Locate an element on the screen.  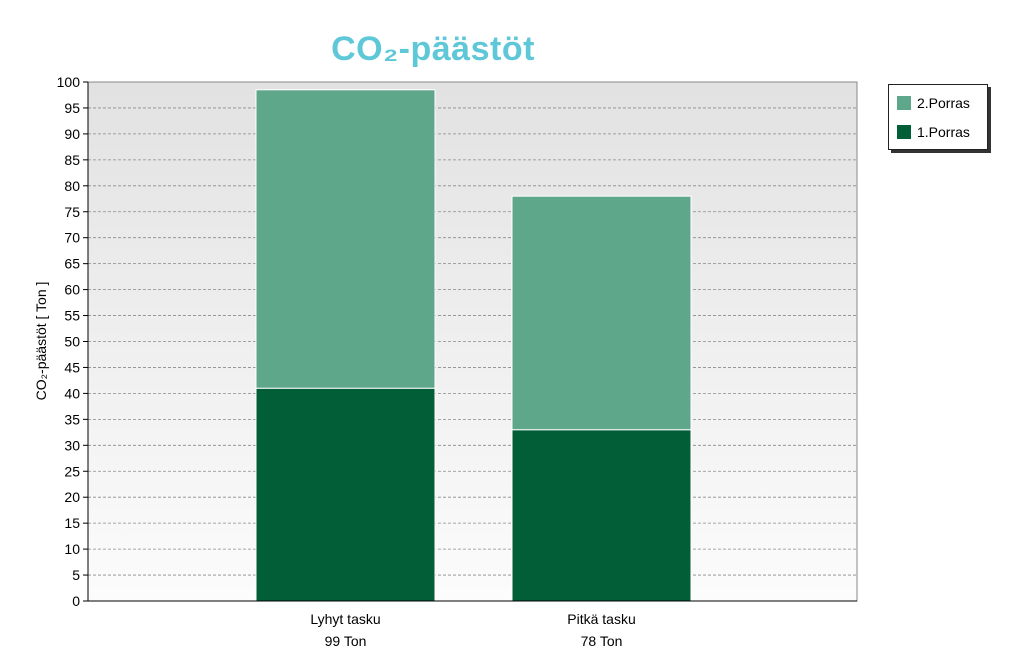
y-tick-label: 10 is located at coordinates (72, 549).